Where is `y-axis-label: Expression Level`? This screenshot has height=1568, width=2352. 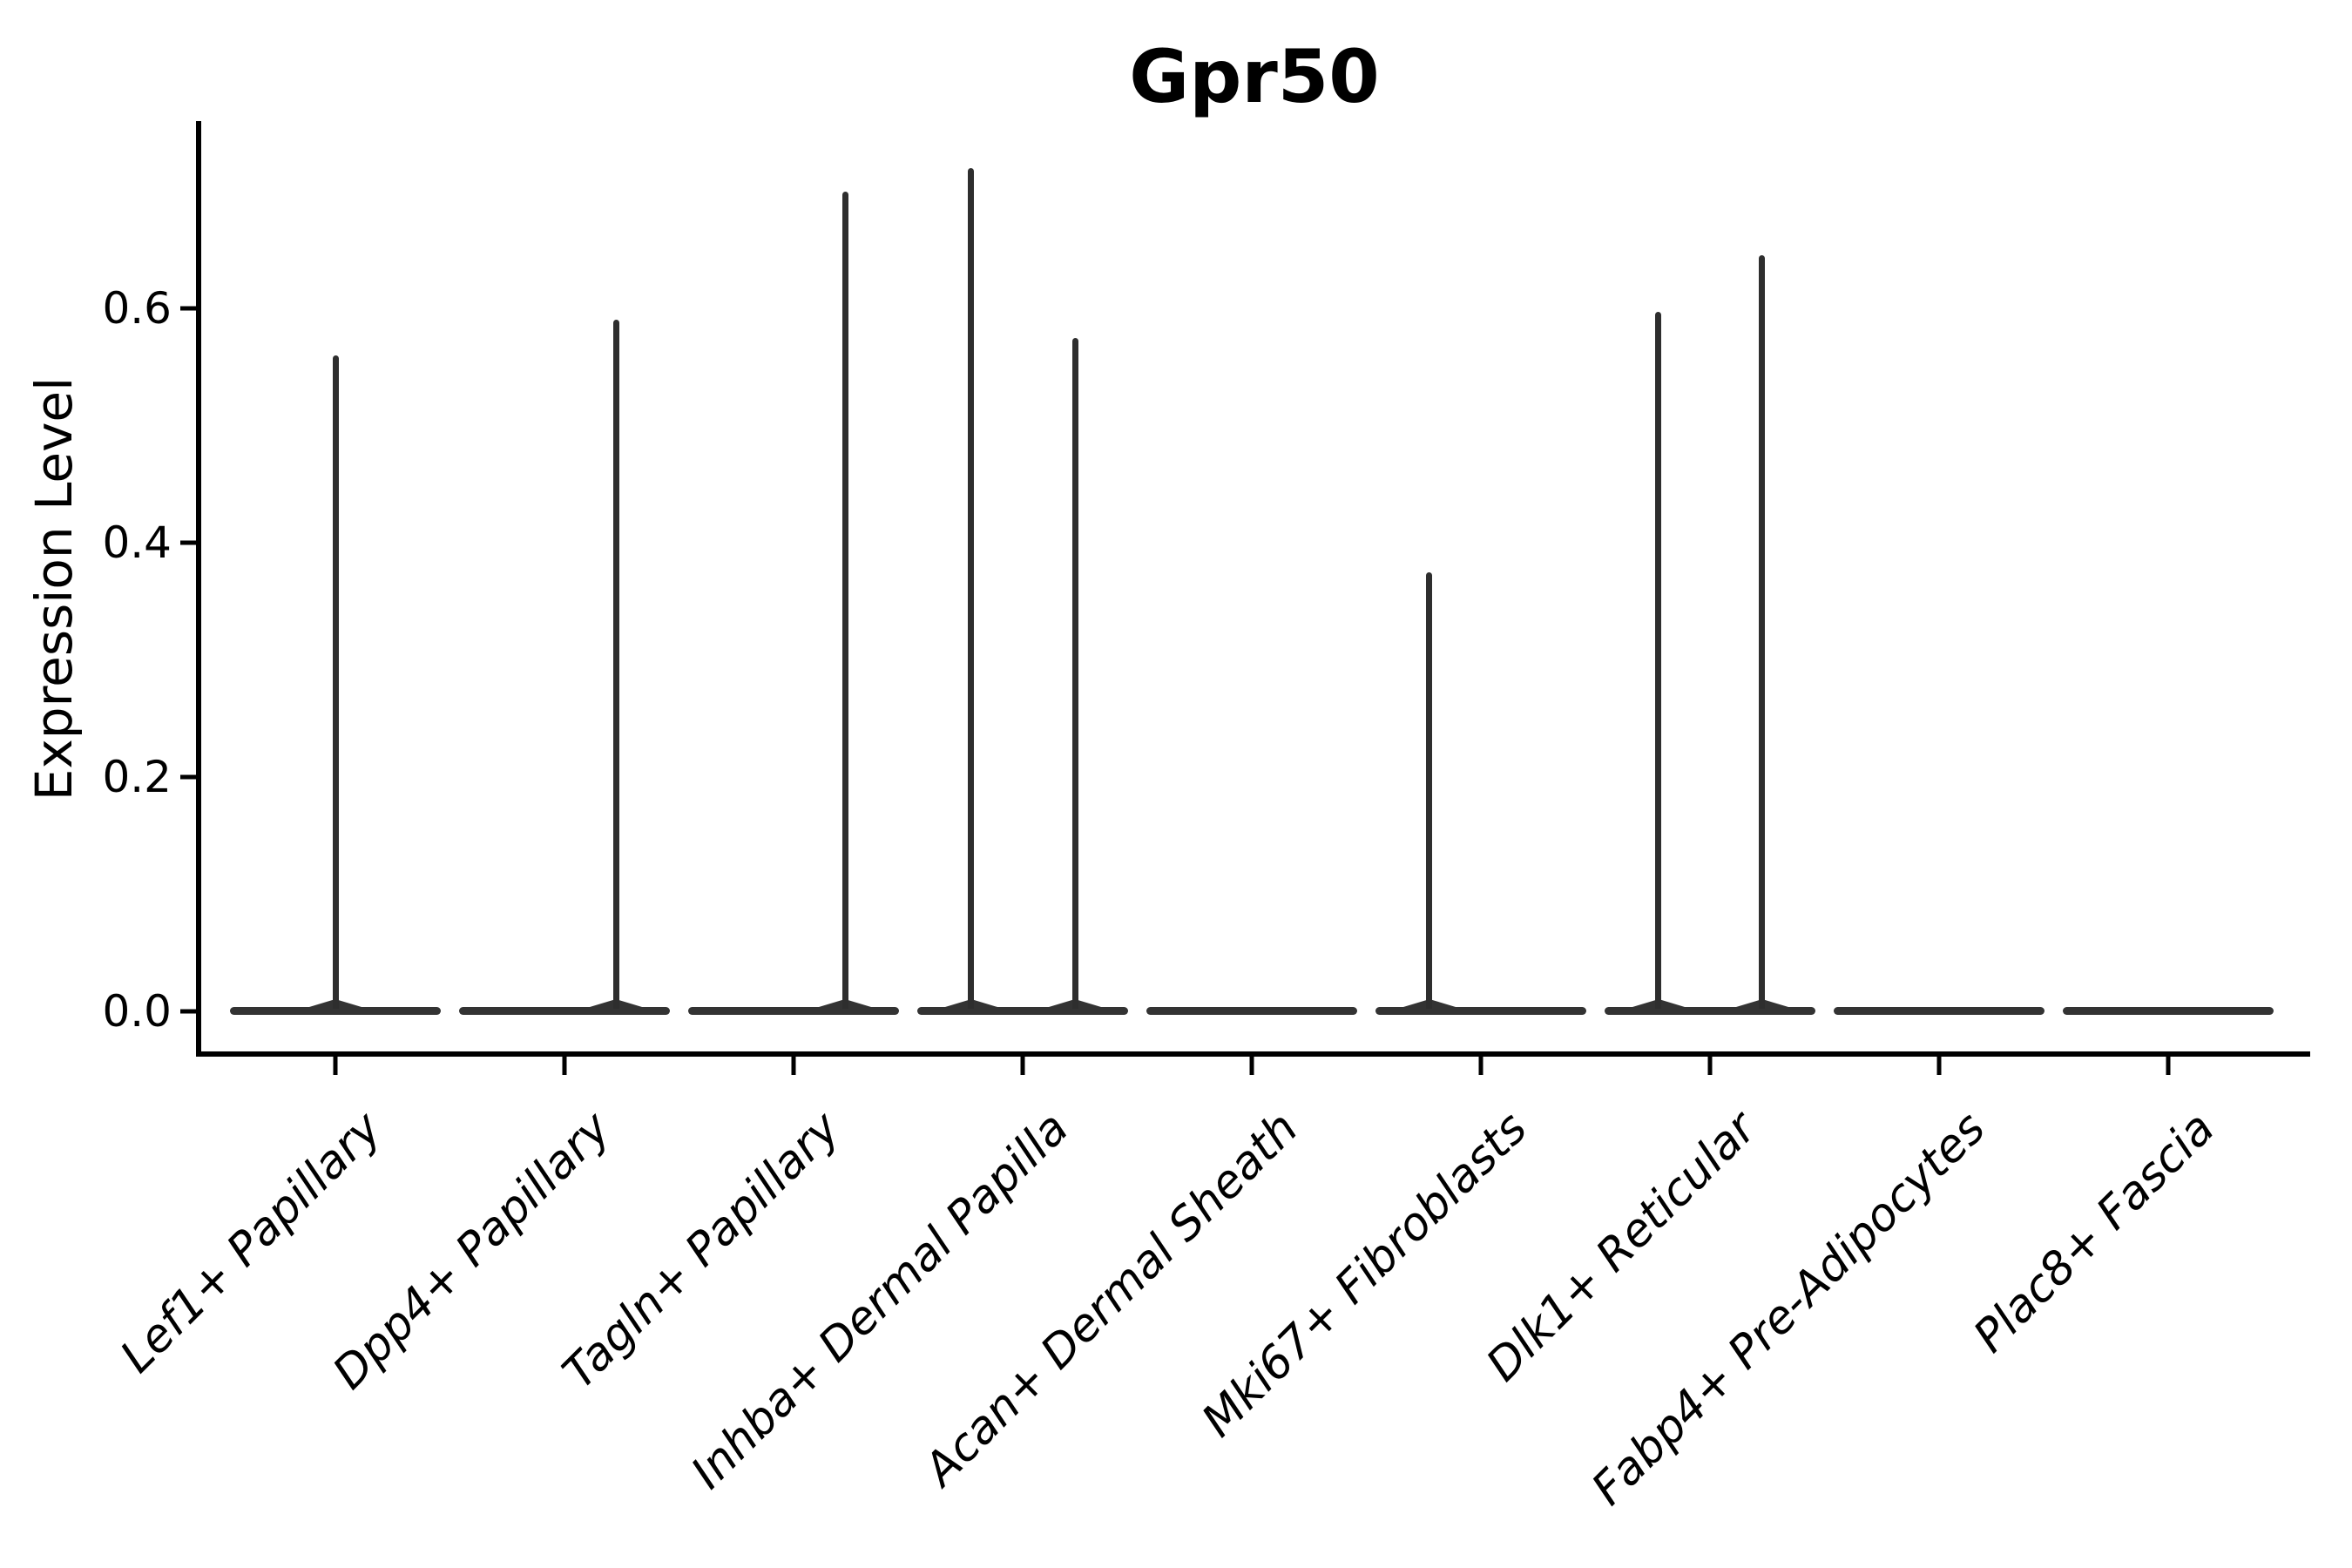 y-axis-label: Expression Level is located at coordinates (54, 588).